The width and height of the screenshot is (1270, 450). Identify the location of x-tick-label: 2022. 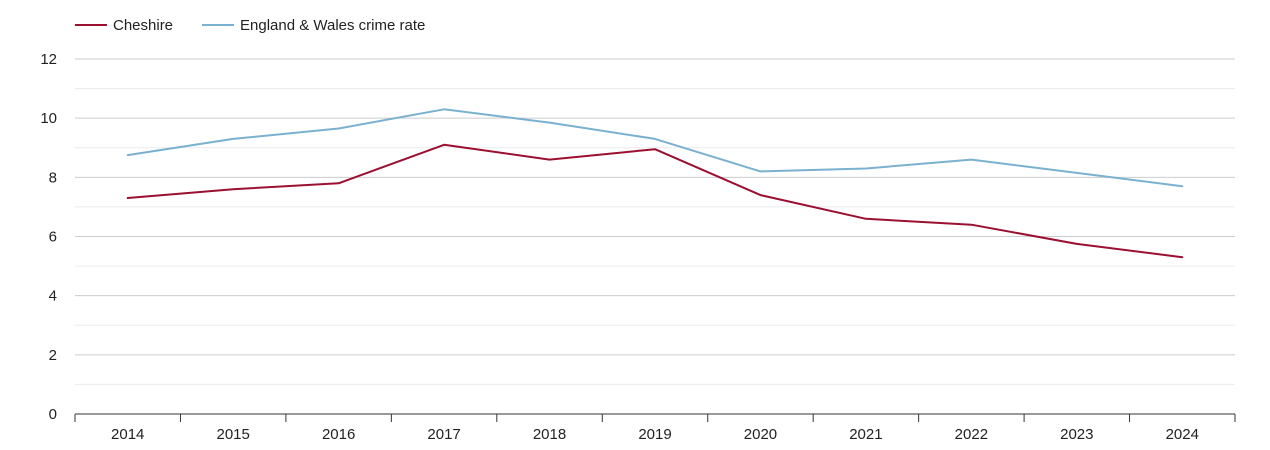
(971, 434).